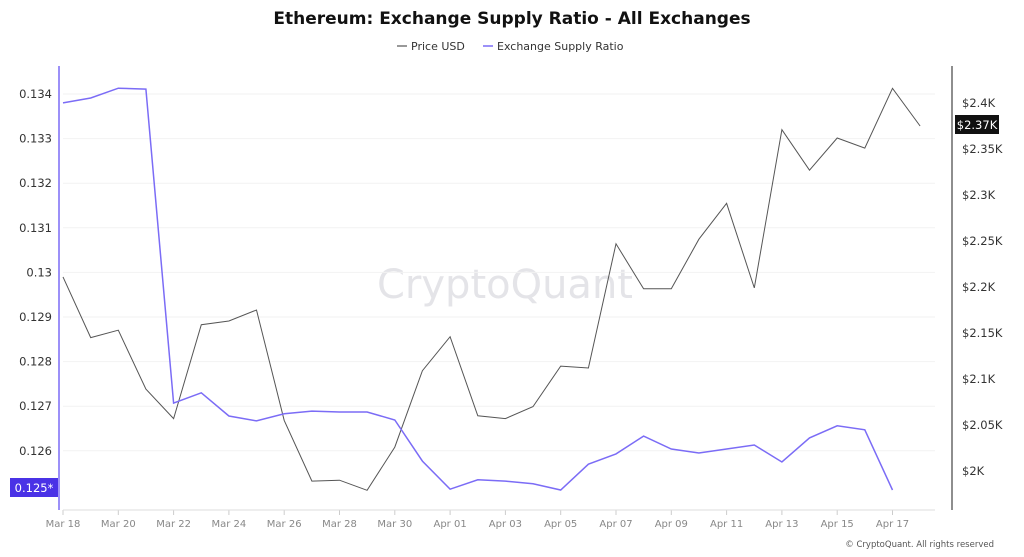 The height and width of the screenshot is (557, 1024). What do you see at coordinates (979, 103) in the screenshot?
I see `right-tick-label: $2.4K` at bounding box center [979, 103].